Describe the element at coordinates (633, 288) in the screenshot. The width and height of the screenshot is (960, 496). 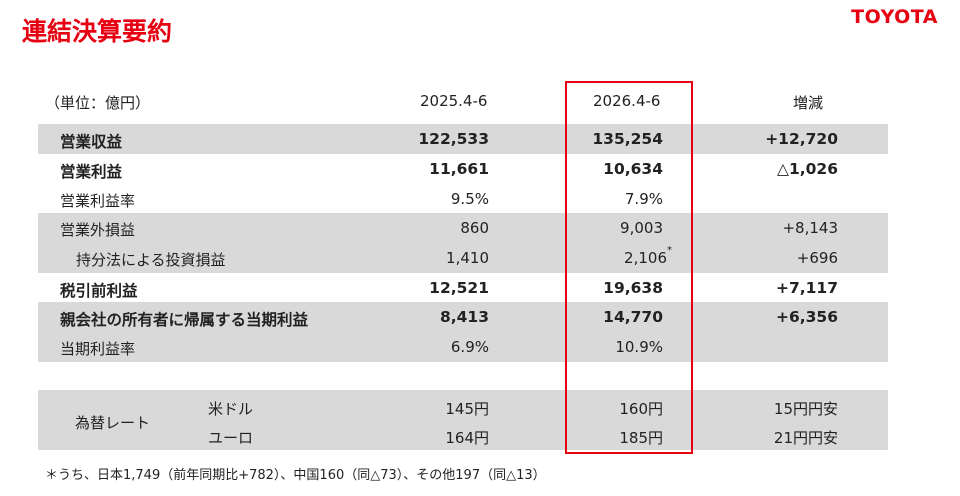
I see `cell: 19,638` at that location.